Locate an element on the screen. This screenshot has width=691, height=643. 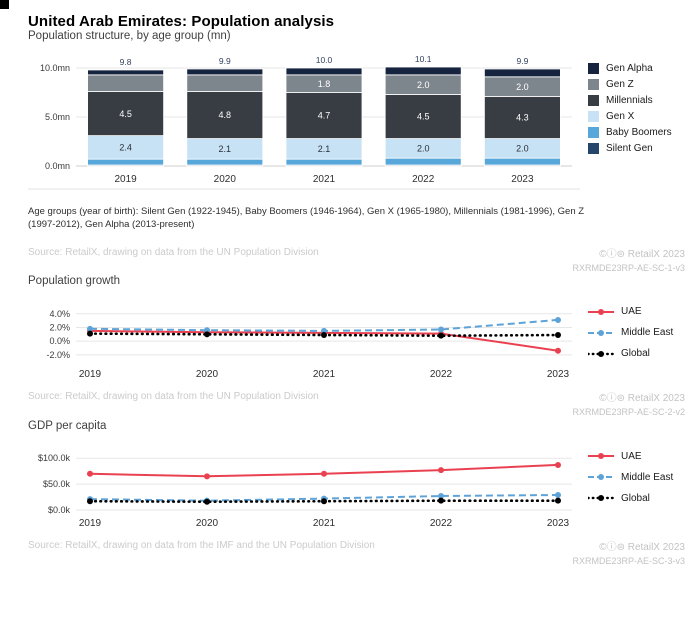
legend-item-gen-z: Gen Z is located at coordinates (639, 84).